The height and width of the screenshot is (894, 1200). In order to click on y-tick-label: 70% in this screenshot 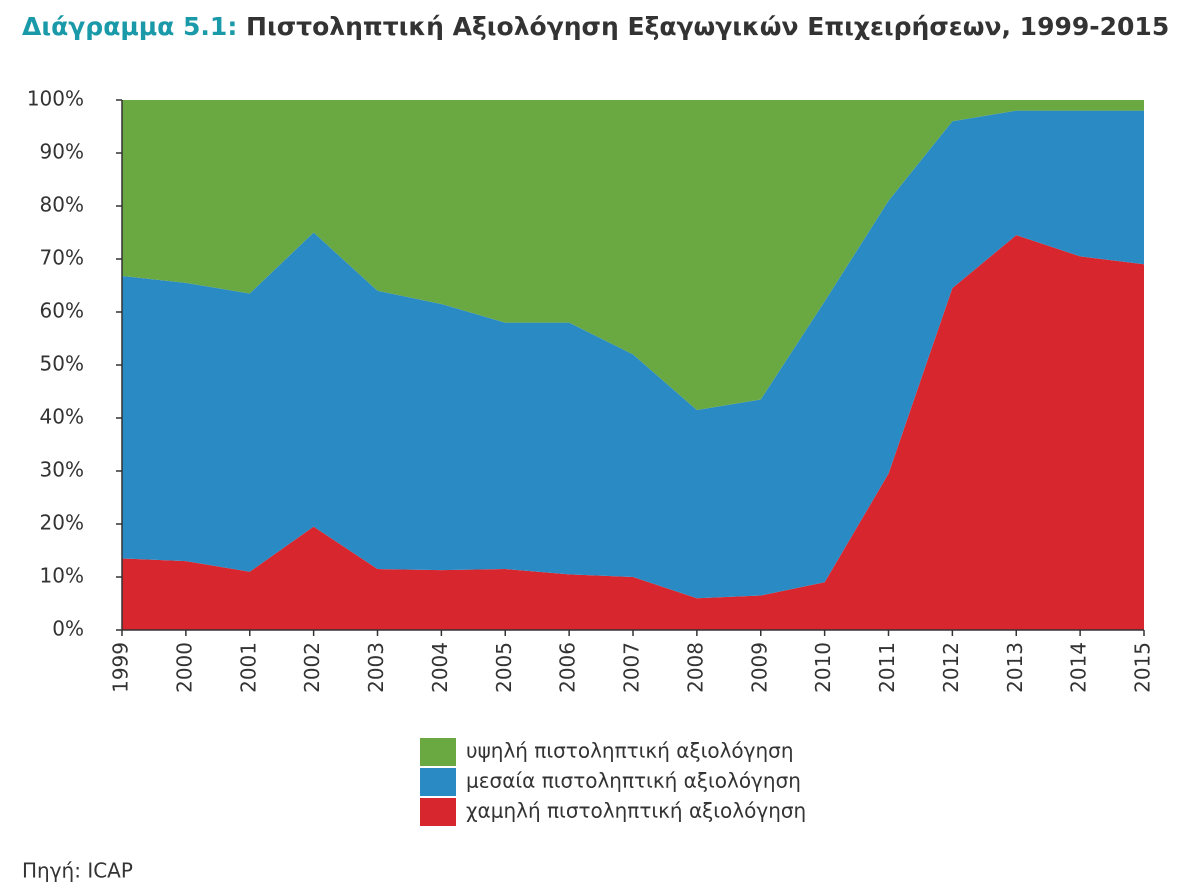, I will do `click(62, 258)`.